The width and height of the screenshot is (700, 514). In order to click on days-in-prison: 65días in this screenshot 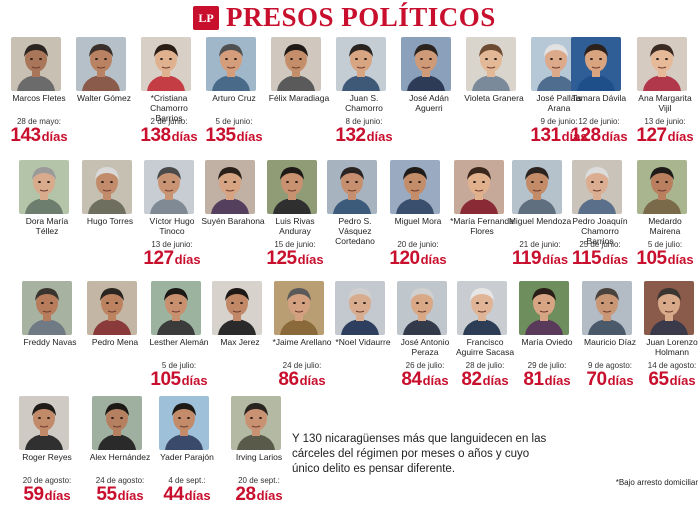, I will do `click(664, 380)`.